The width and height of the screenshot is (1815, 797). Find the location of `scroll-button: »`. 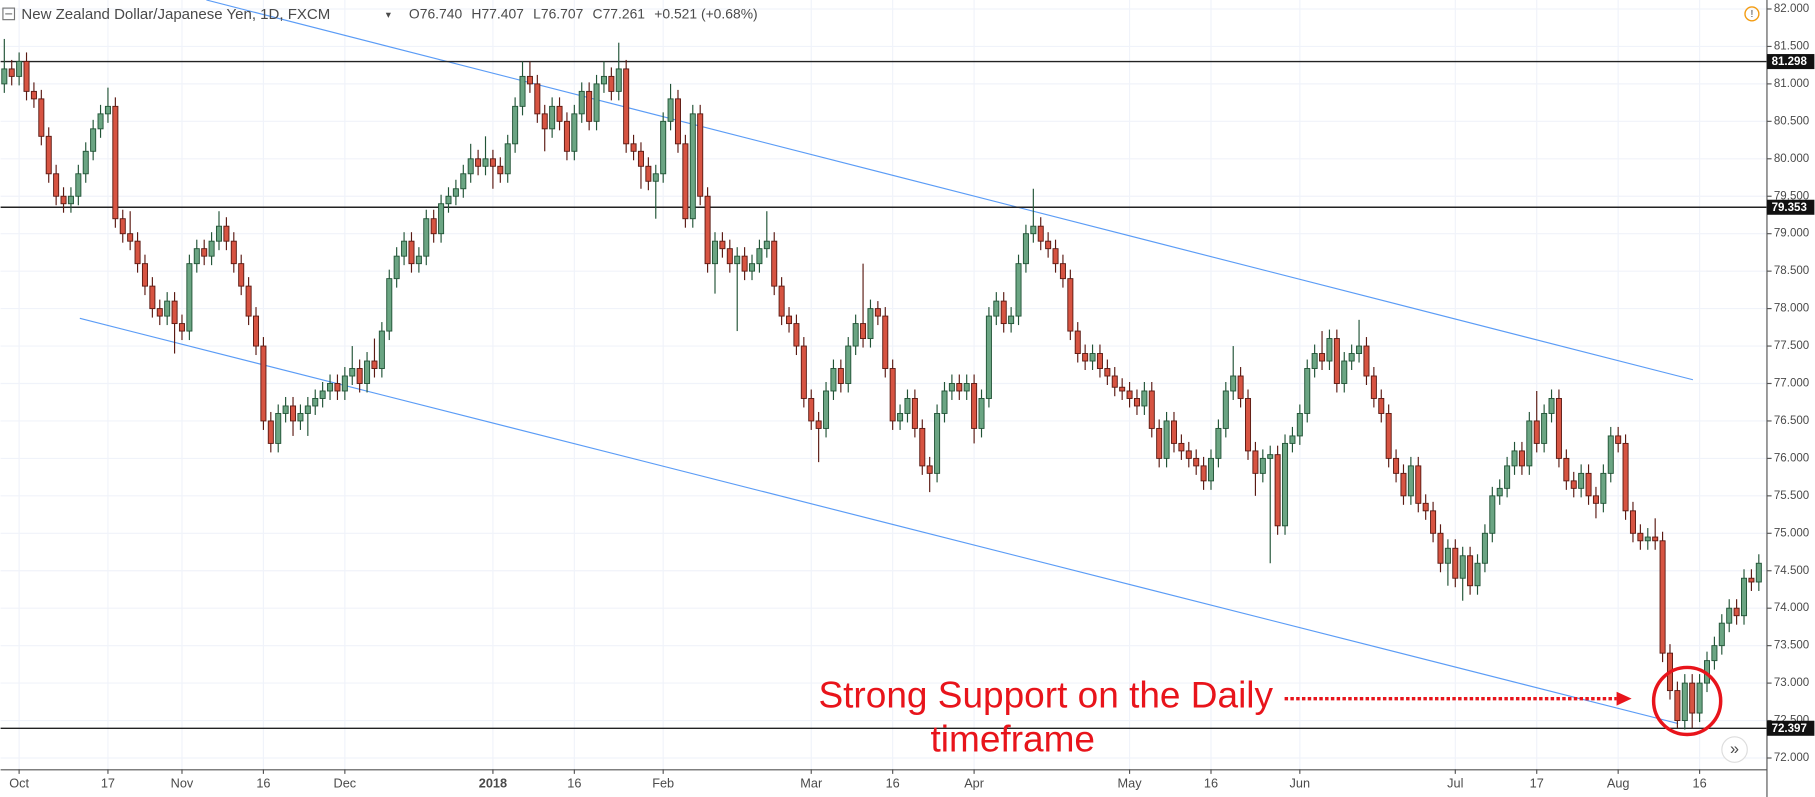

scroll-button: » is located at coordinates (1734, 749).